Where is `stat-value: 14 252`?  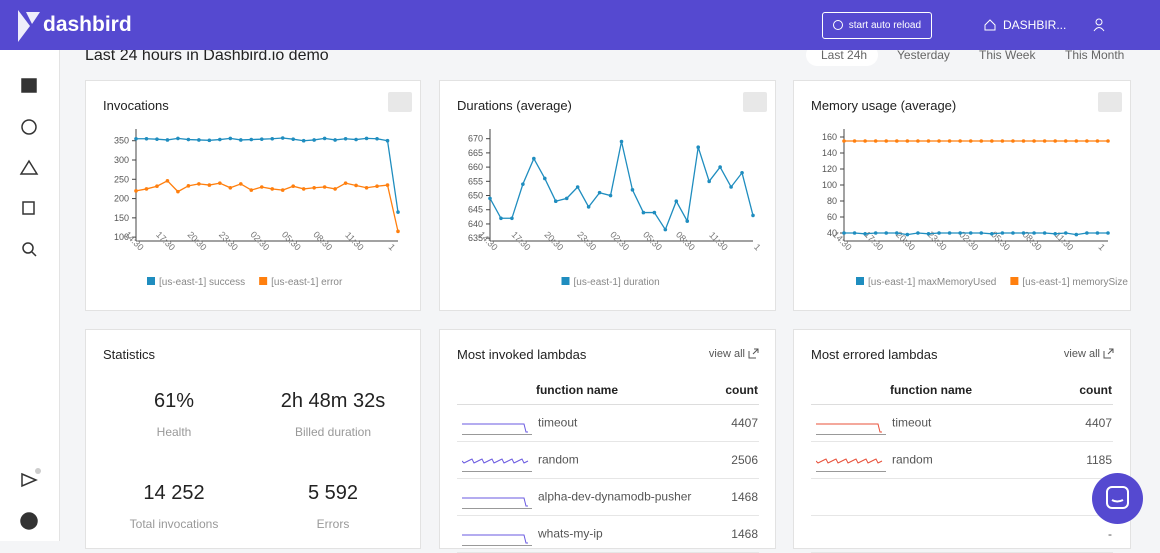 stat-value: 14 252 is located at coordinates (174, 493).